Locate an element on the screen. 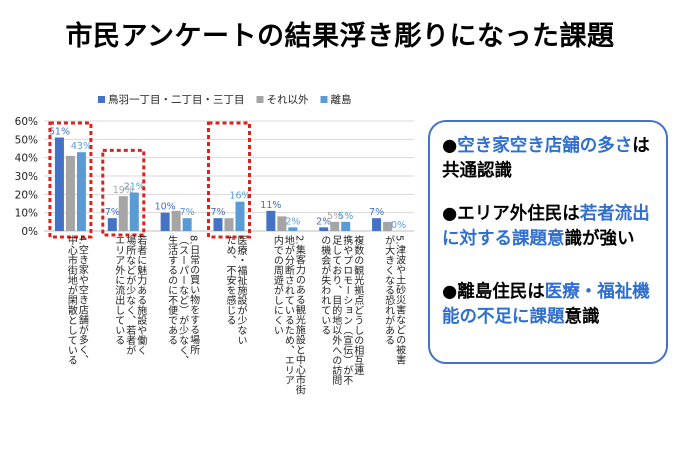  data-label: 11% is located at coordinates (270, 205).